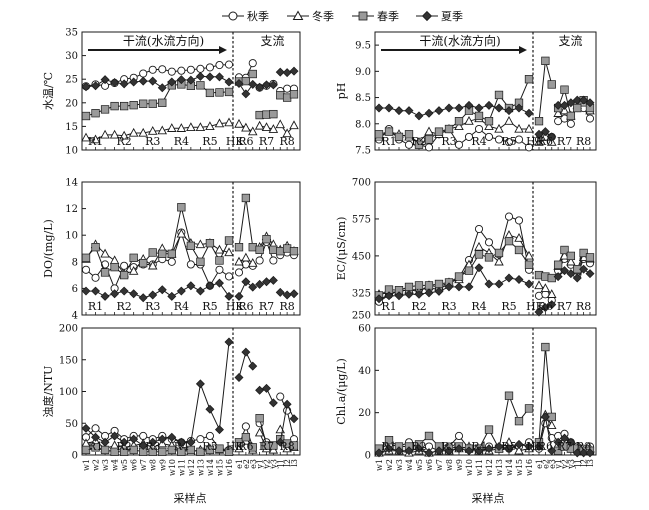  I want to click on y-tick-label: 250, so click(361, 316).